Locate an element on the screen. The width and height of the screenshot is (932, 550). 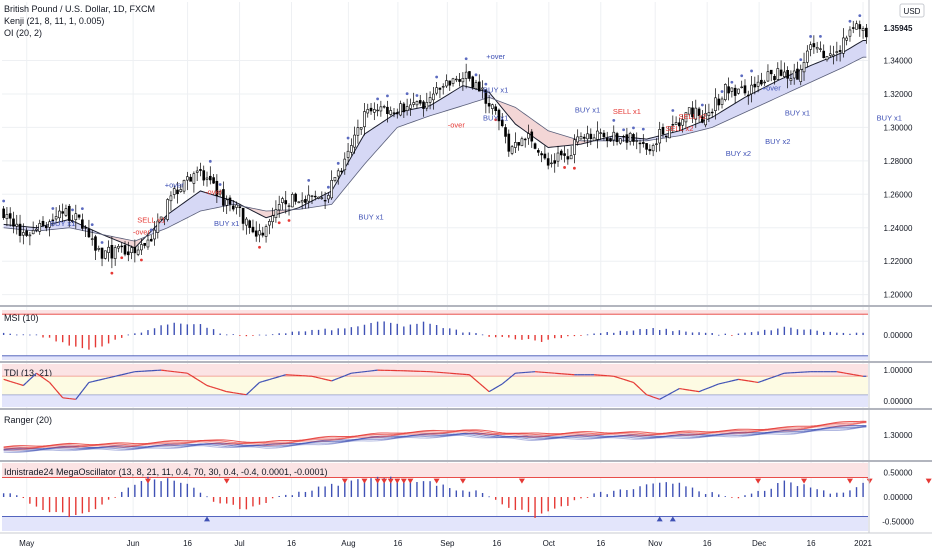
indicator-tick-label: 0.00000 is located at coordinates (898, 401).